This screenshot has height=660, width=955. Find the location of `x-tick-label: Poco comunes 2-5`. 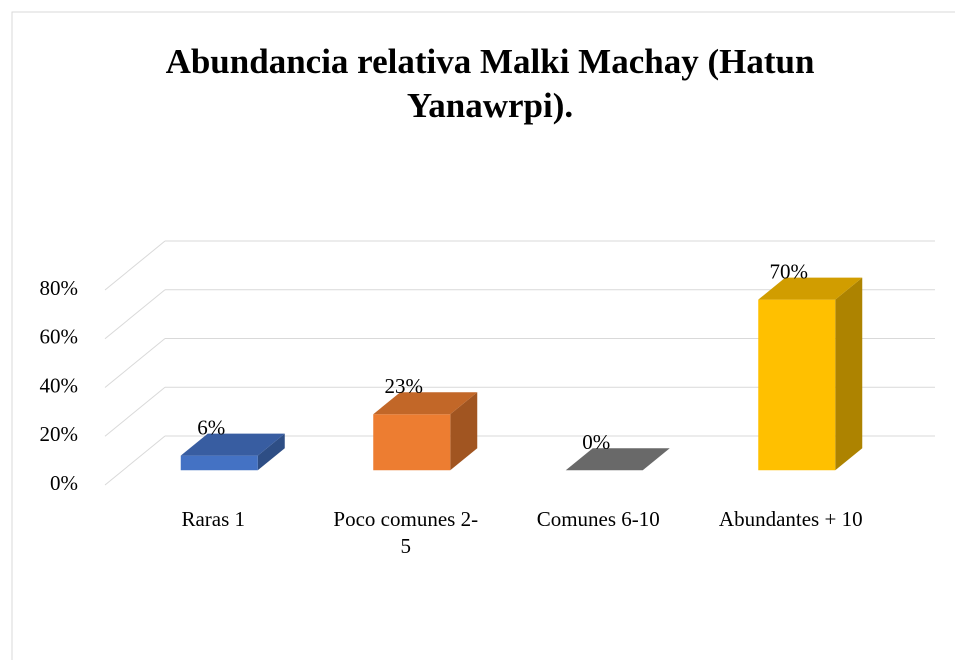

x-tick-label: Poco comunes 2-5 is located at coordinates (406, 532).